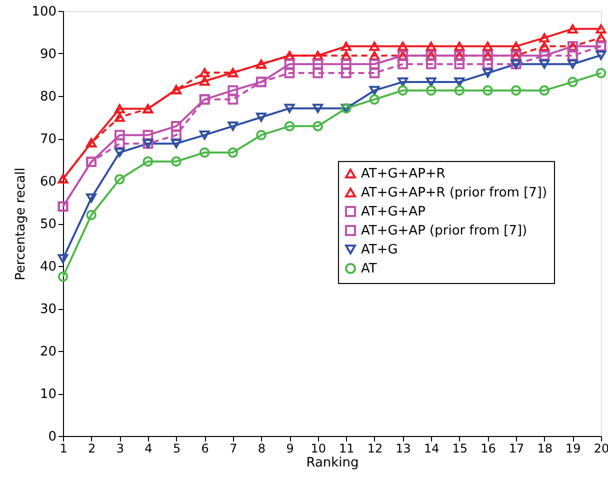  I want to click on y-axis-title: Percentage recall, so click(21, 224).